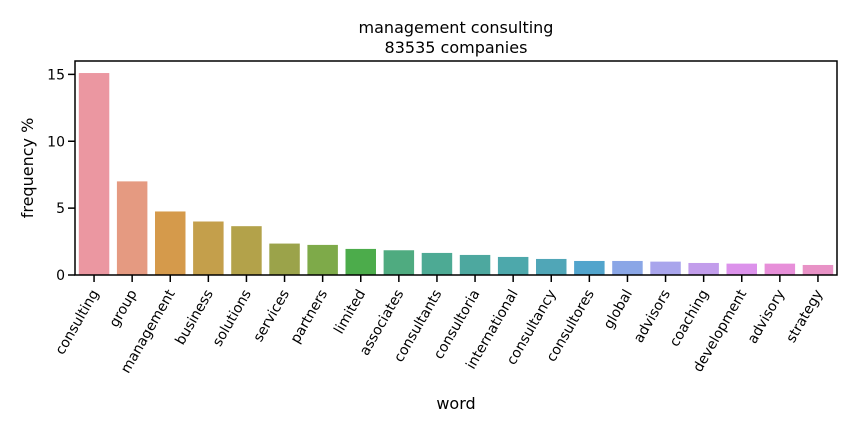  Describe the element at coordinates (703, 268) in the screenshot. I see `bar-coaching` at that location.